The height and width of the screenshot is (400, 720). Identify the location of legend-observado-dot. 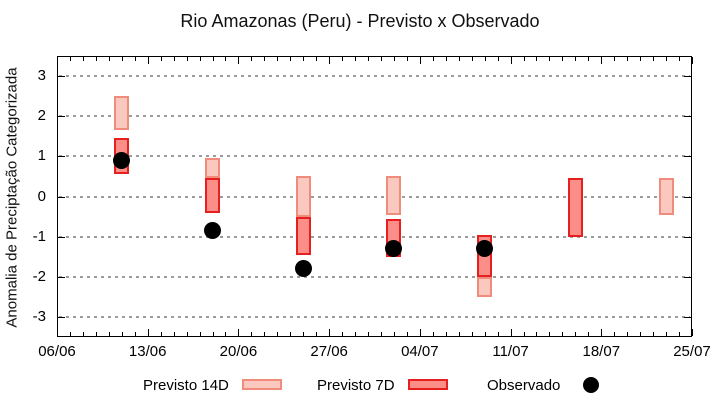
(591, 385).